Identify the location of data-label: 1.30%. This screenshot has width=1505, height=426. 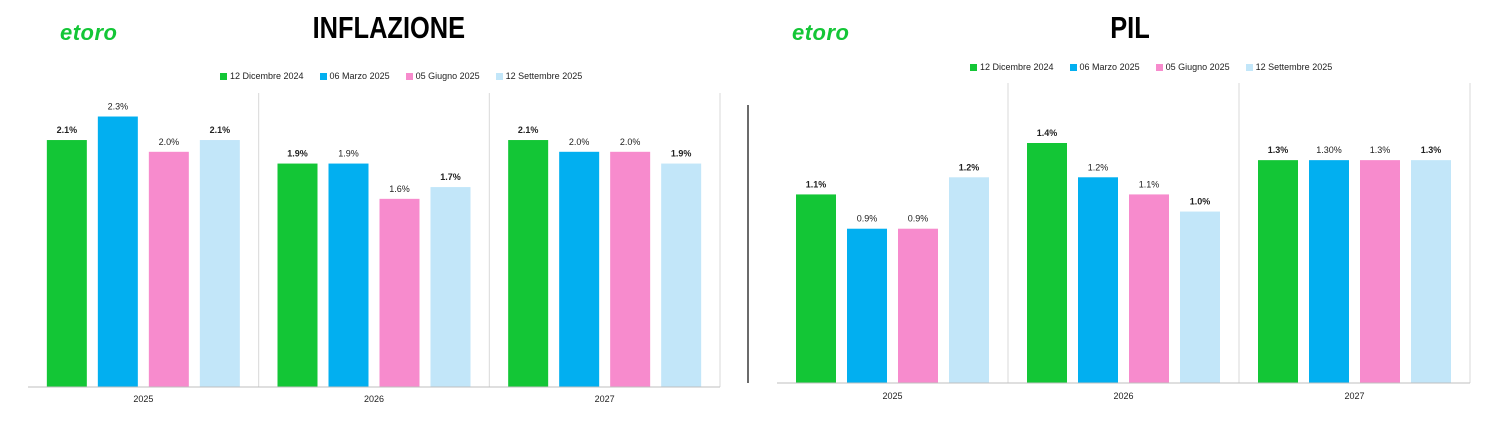
(1329, 150).